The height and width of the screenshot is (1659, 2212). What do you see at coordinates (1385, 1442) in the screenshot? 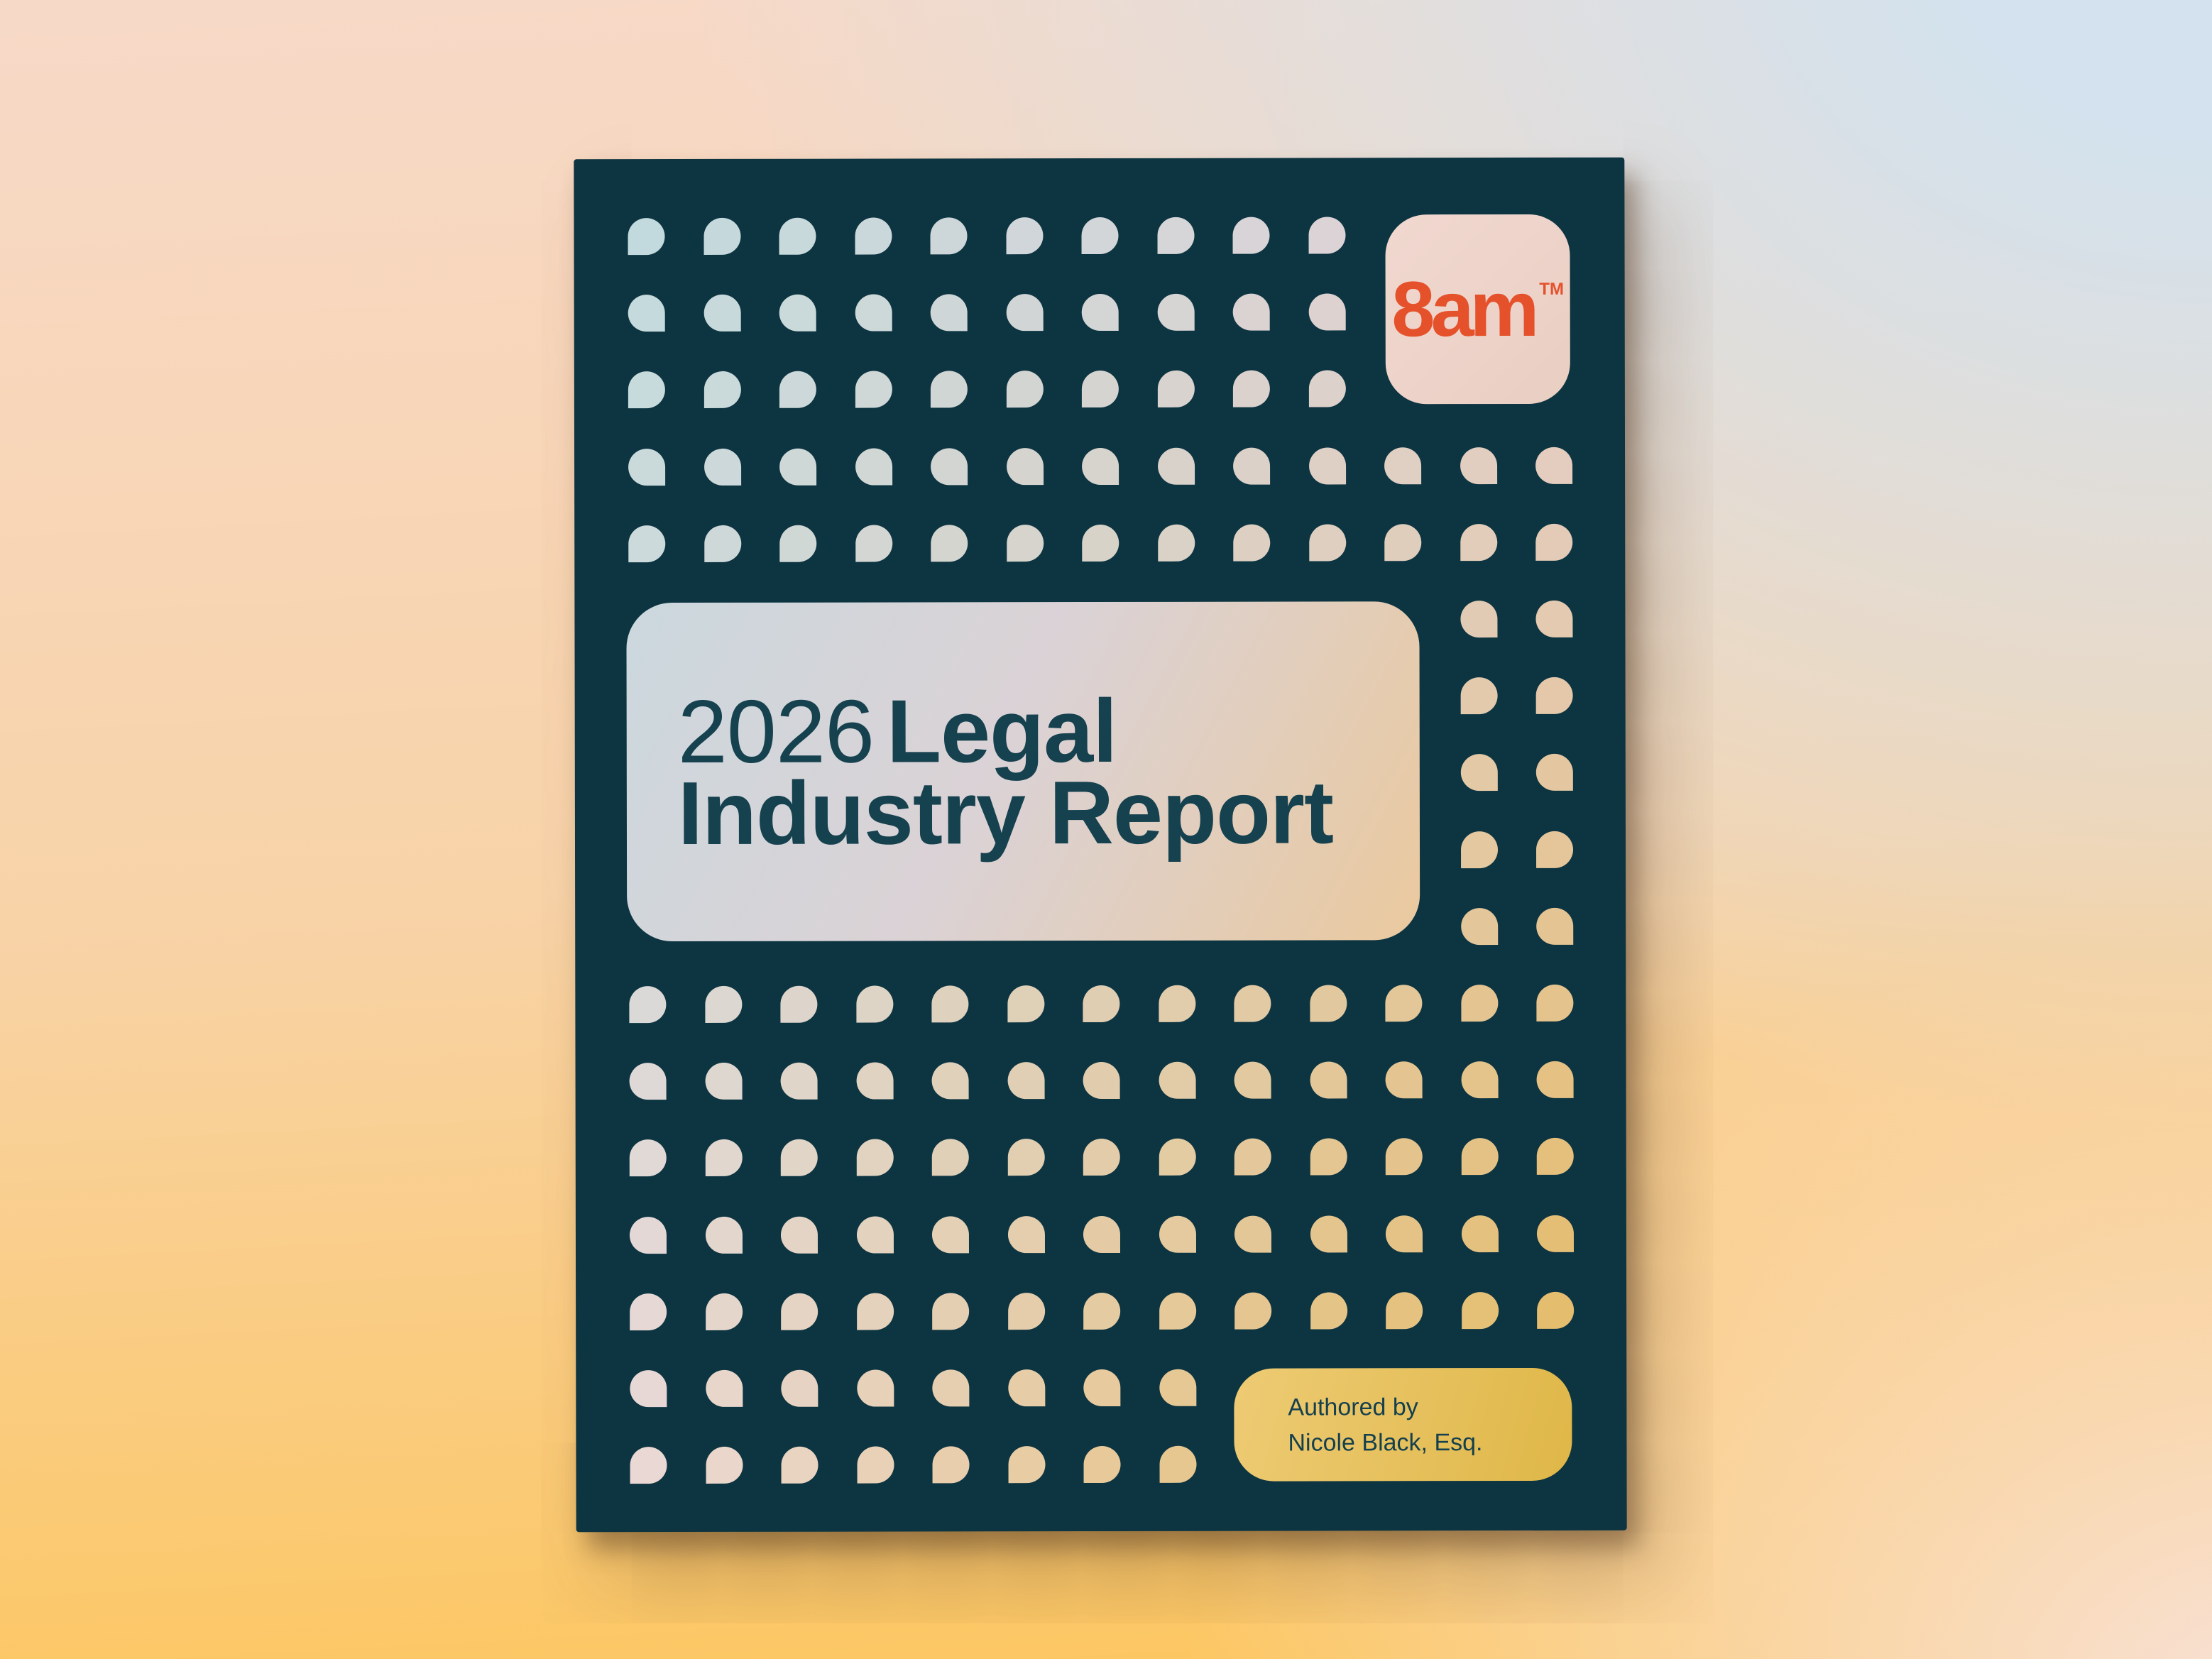
I see `author-name: Nicole Black, Esq.` at bounding box center [1385, 1442].